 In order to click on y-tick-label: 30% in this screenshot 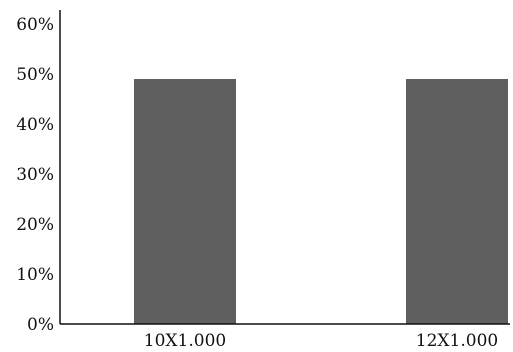, I will do `click(35, 175)`.